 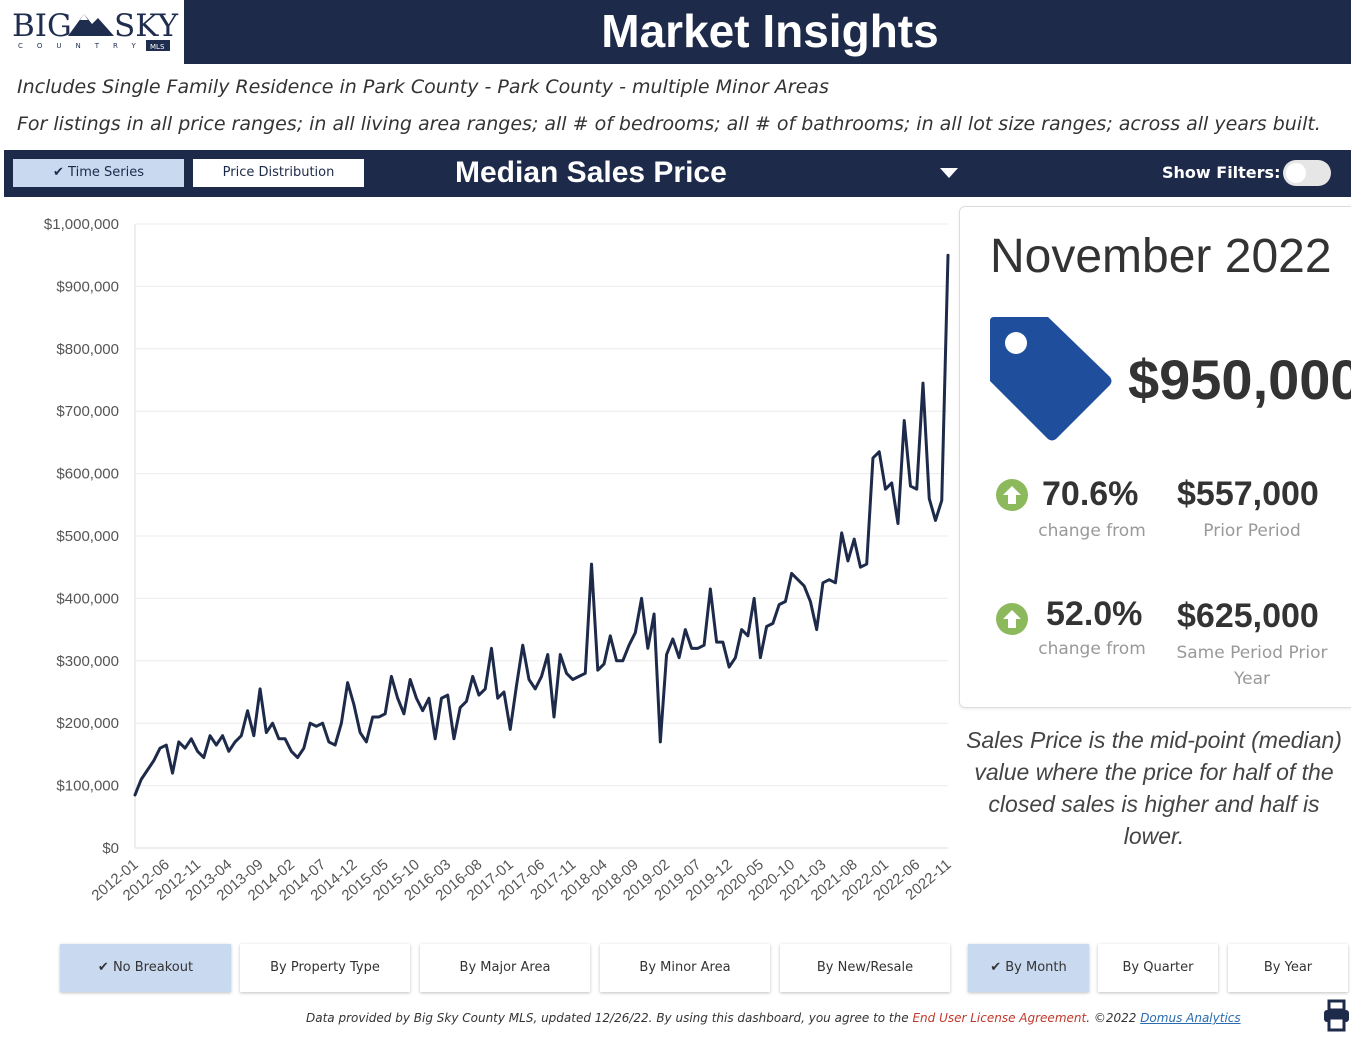 What do you see at coordinates (1248, 494) in the screenshot?
I see `prior-period-value: $557,000` at bounding box center [1248, 494].